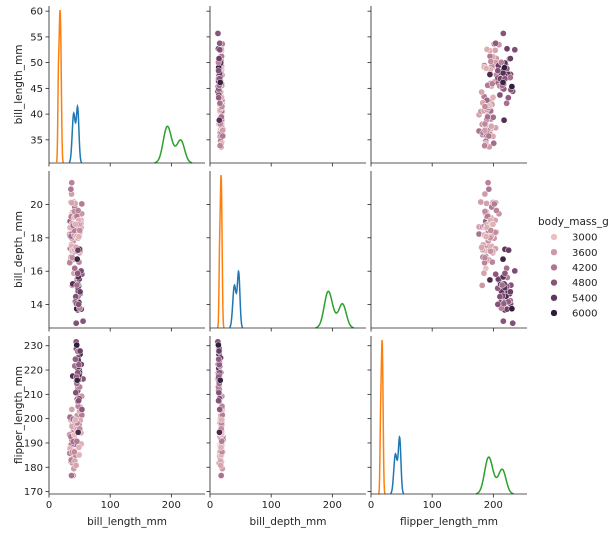  Describe the element at coordinates (447, 86) in the screenshot. I see `panel-bill_length_mm-vs-flipper_length_mm` at that location.